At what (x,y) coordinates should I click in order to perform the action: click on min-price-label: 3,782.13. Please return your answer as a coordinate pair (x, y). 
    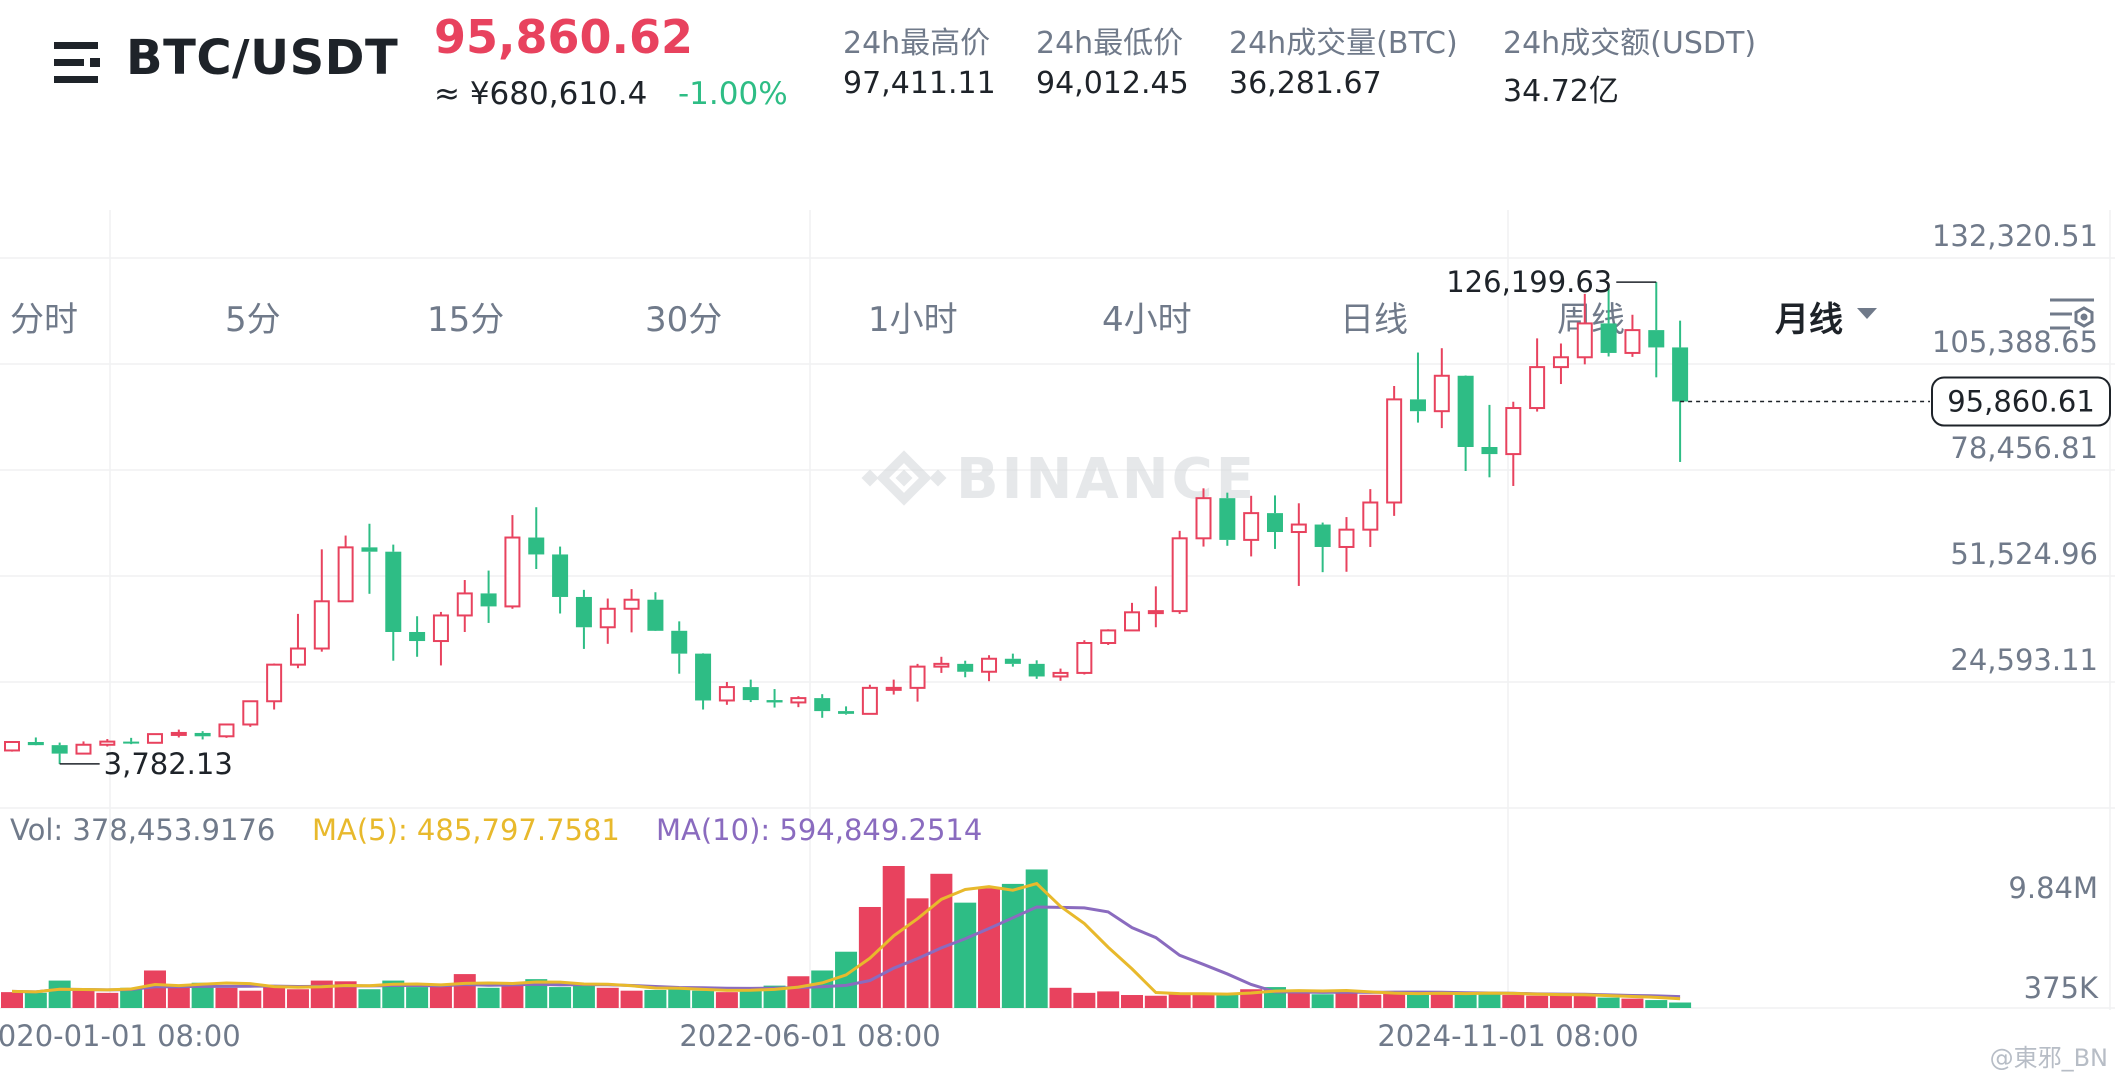
    Looking at the image, I should click on (168, 764).